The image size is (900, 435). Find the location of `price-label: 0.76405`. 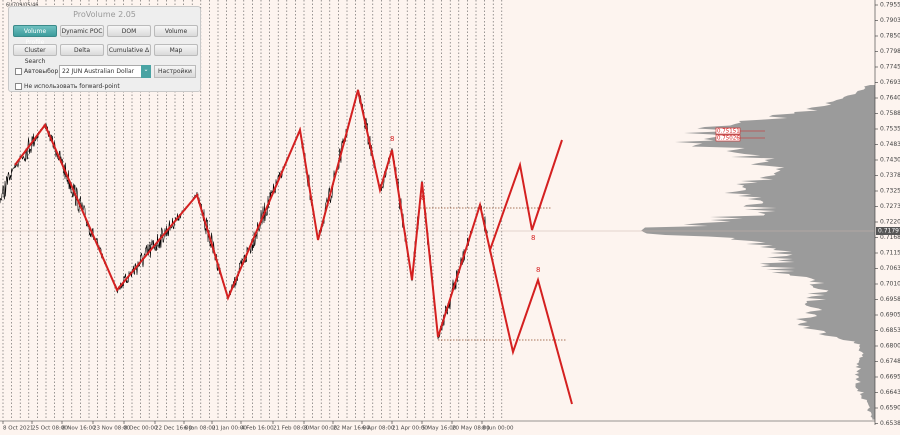

price-label: 0.76405 is located at coordinates (890, 98).